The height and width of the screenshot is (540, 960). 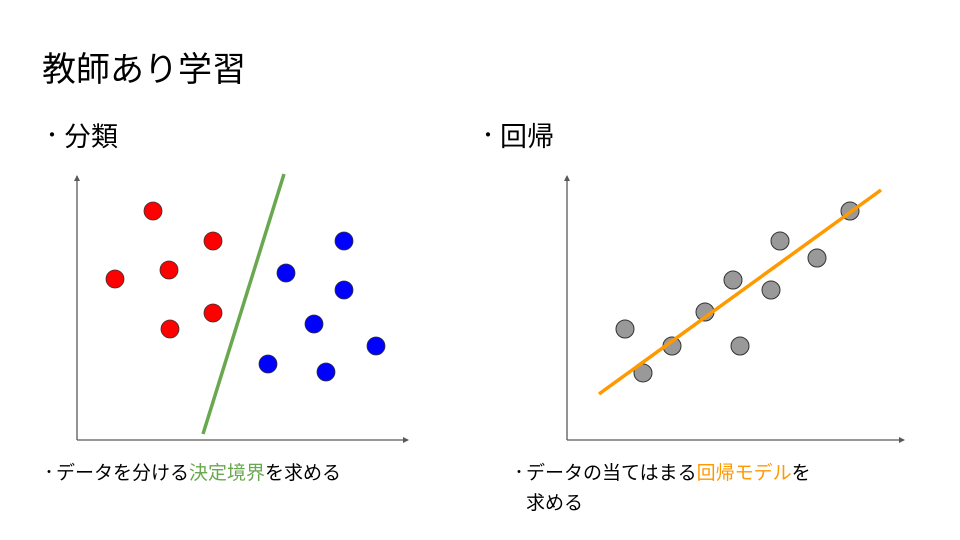 I want to click on decision-boundary-line, so click(x=243, y=304).